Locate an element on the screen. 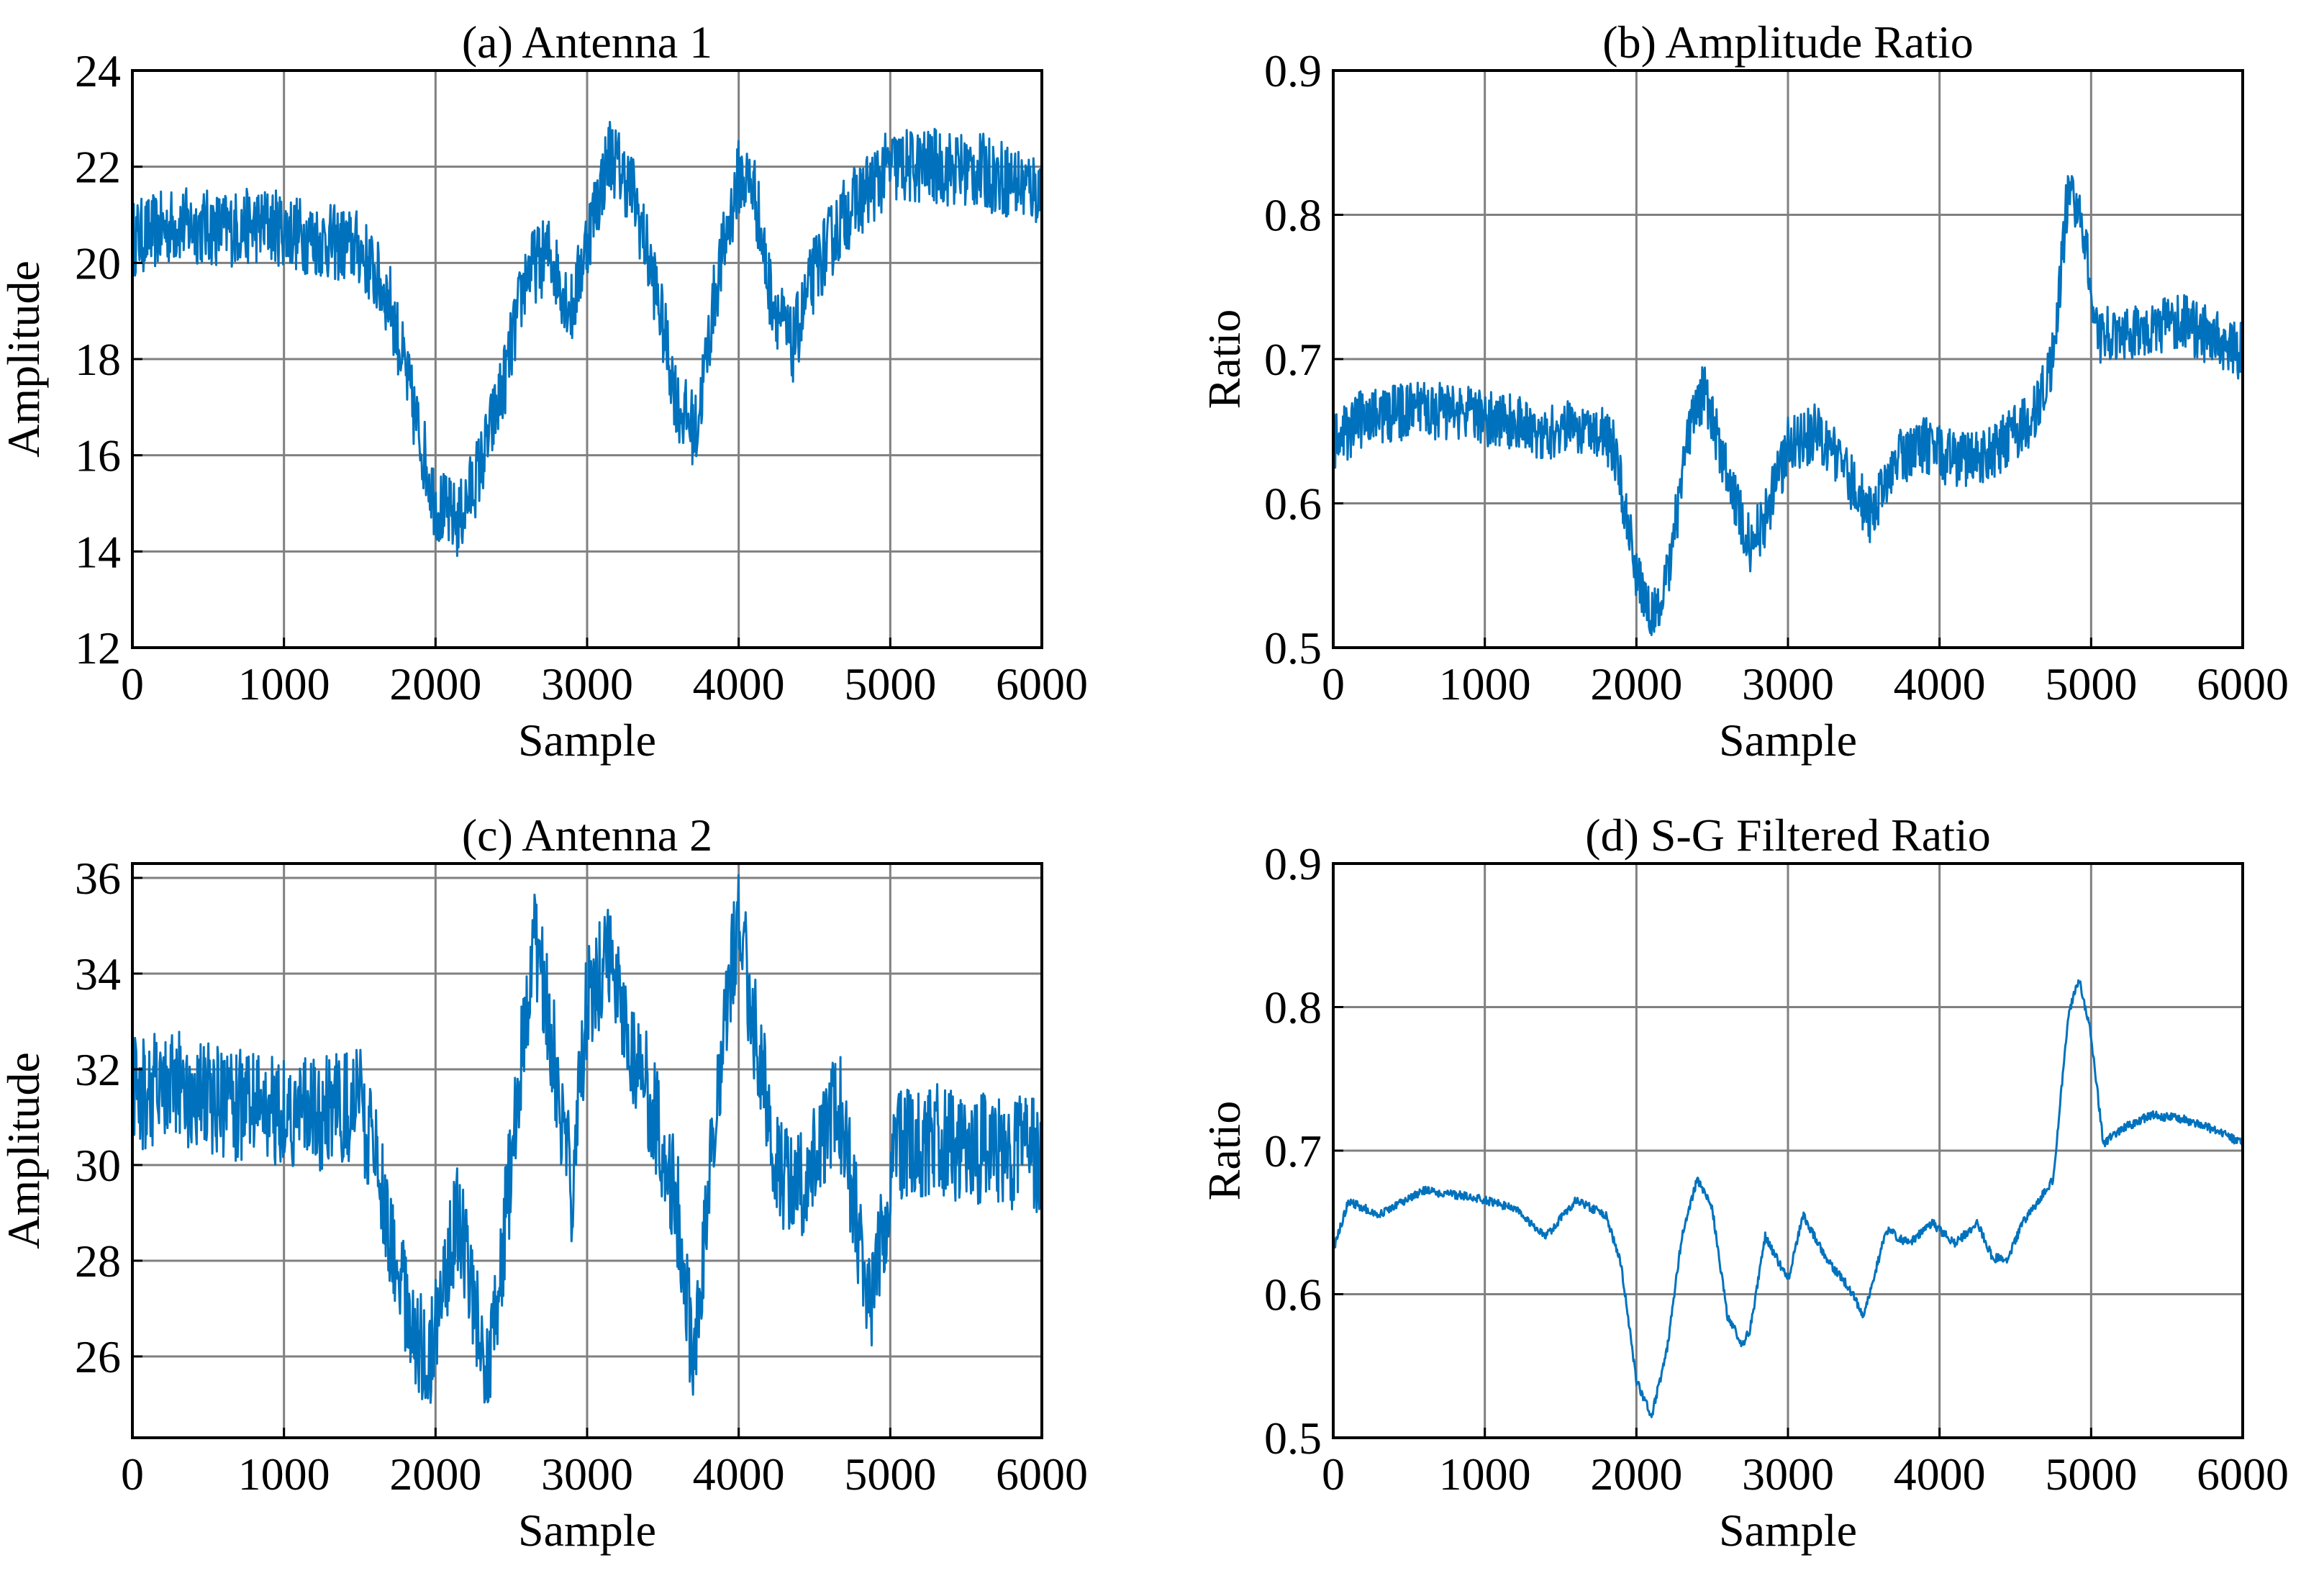 This screenshot has height=1586, width=2324. y-tick-label: 20 is located at coordinates (98, 263).